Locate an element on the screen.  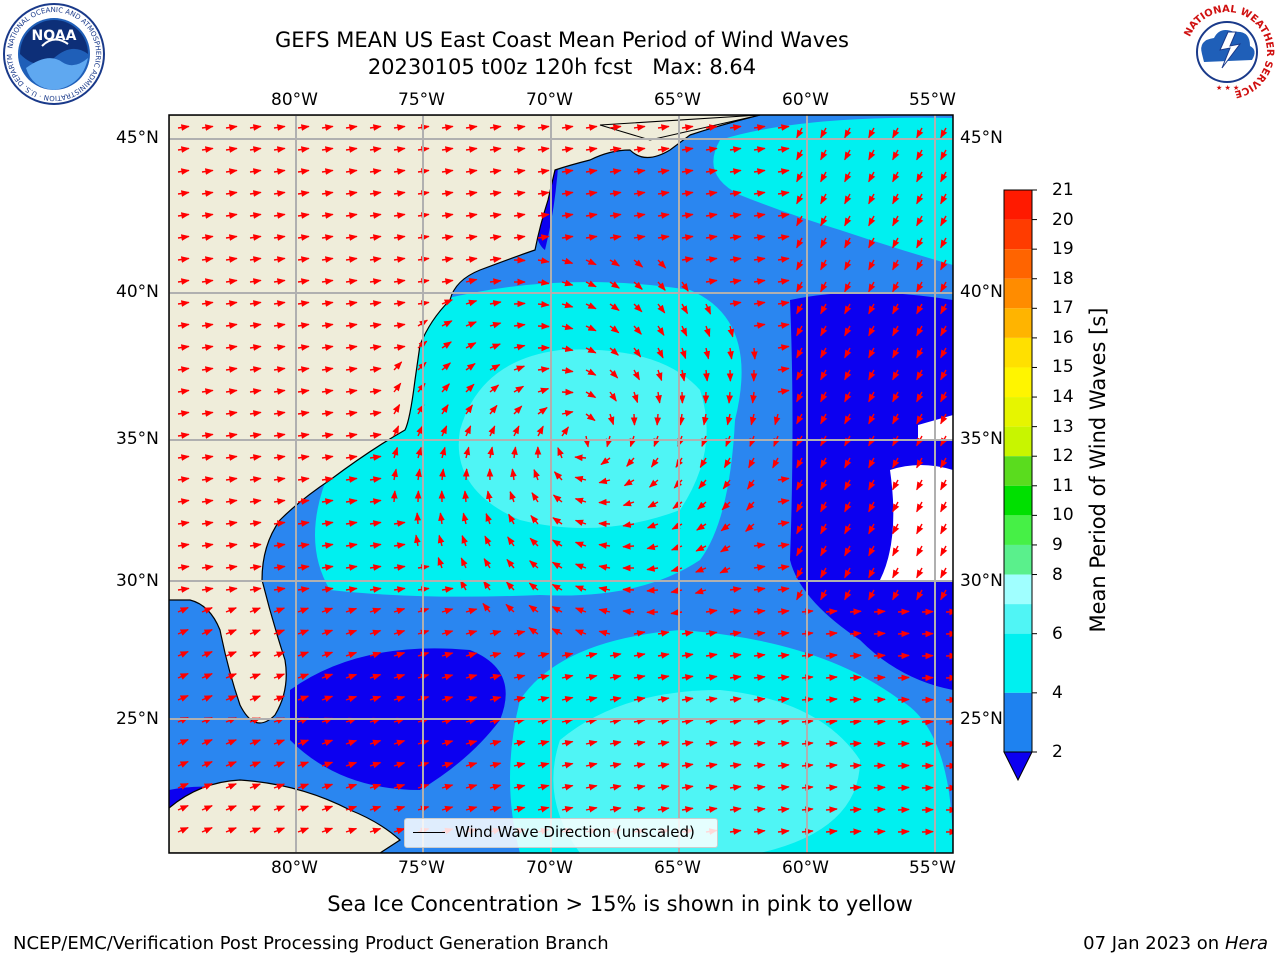
colorbar-tick-label: 12 is located at coordinates (1063, 456).